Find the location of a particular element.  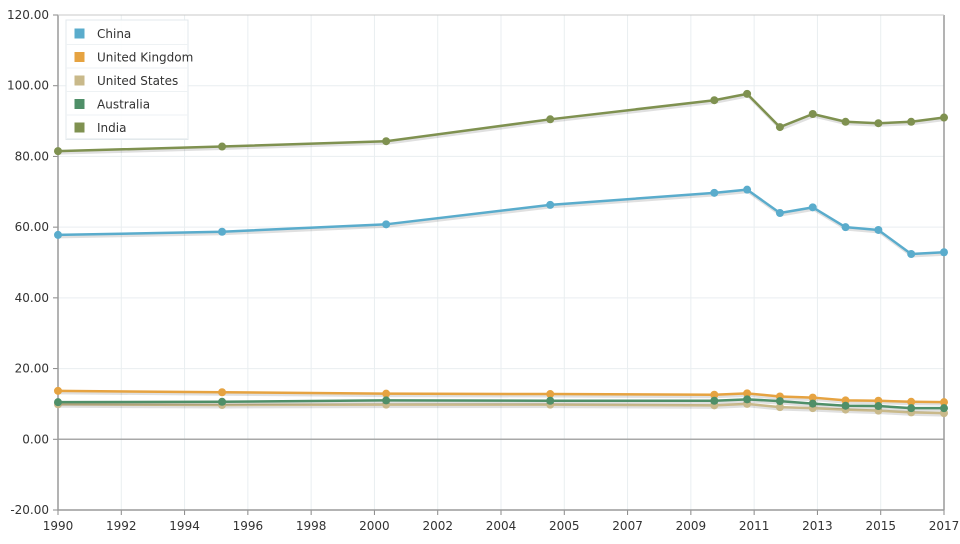

legend-label: India is located at coordinates (111, 128).